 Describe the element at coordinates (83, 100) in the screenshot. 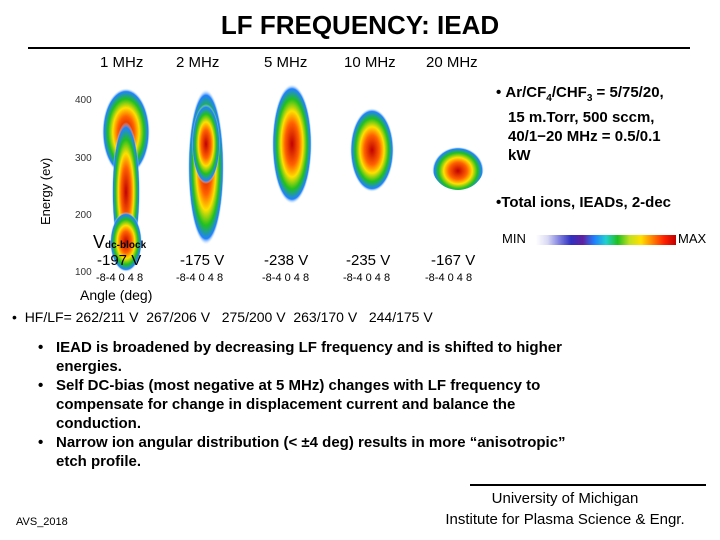

I see `y-tick: 400` at that location.